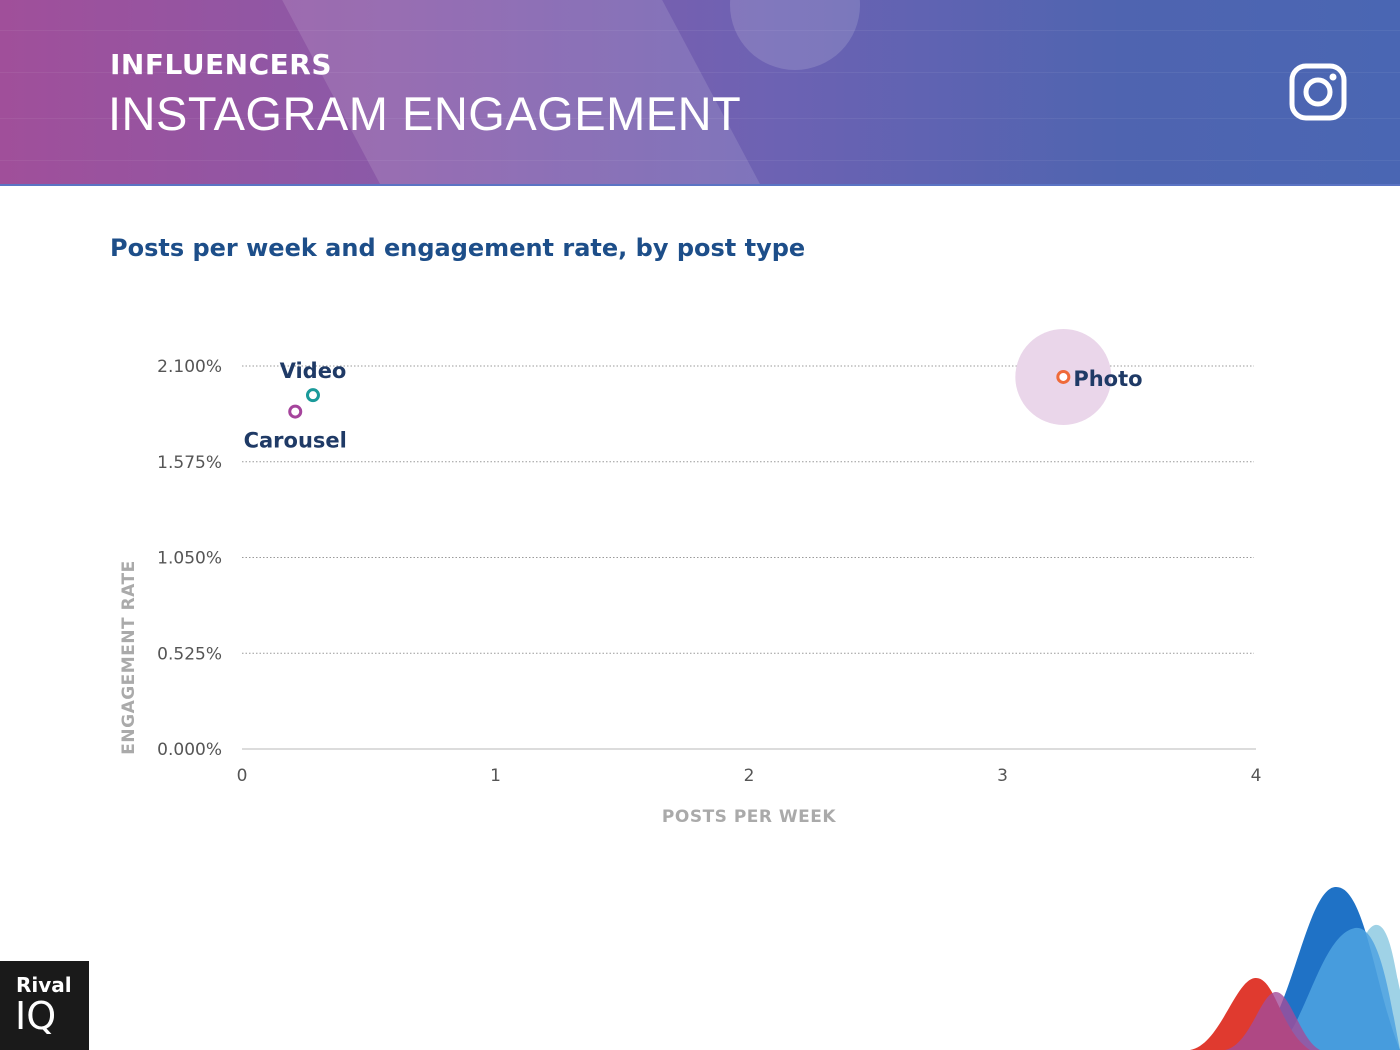 This screenshot has width=1400, height=1050. What do you see at coordinates (495, 776) in the screenshot?
I see `x-tick-label: 1` at bounding box center [495, 776].